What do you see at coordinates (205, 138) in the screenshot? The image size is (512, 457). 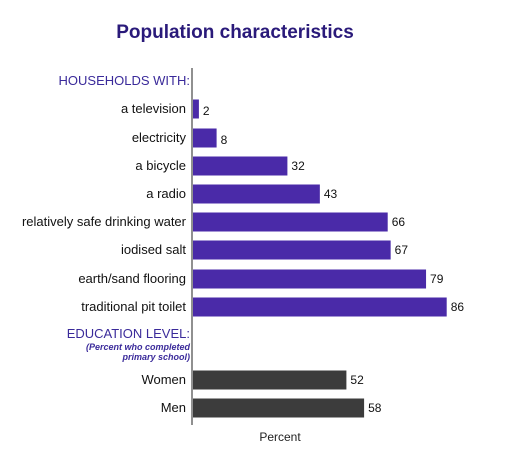 I see `bar-electricity` at bounding box center [205, 138].